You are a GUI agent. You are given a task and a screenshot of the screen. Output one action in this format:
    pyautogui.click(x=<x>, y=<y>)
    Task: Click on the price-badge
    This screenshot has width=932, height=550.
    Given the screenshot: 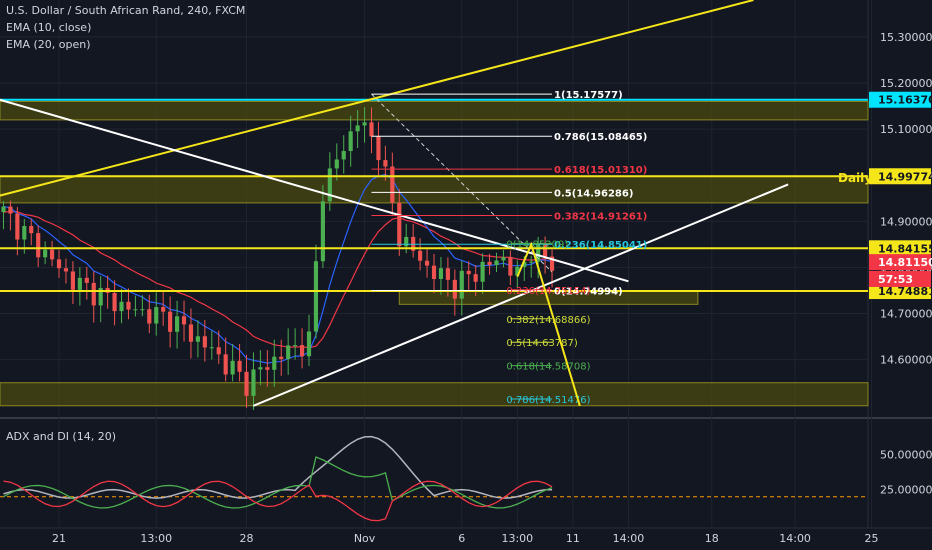 What is the action you would take?
    pyautogui.click(x=900, y=278)
    